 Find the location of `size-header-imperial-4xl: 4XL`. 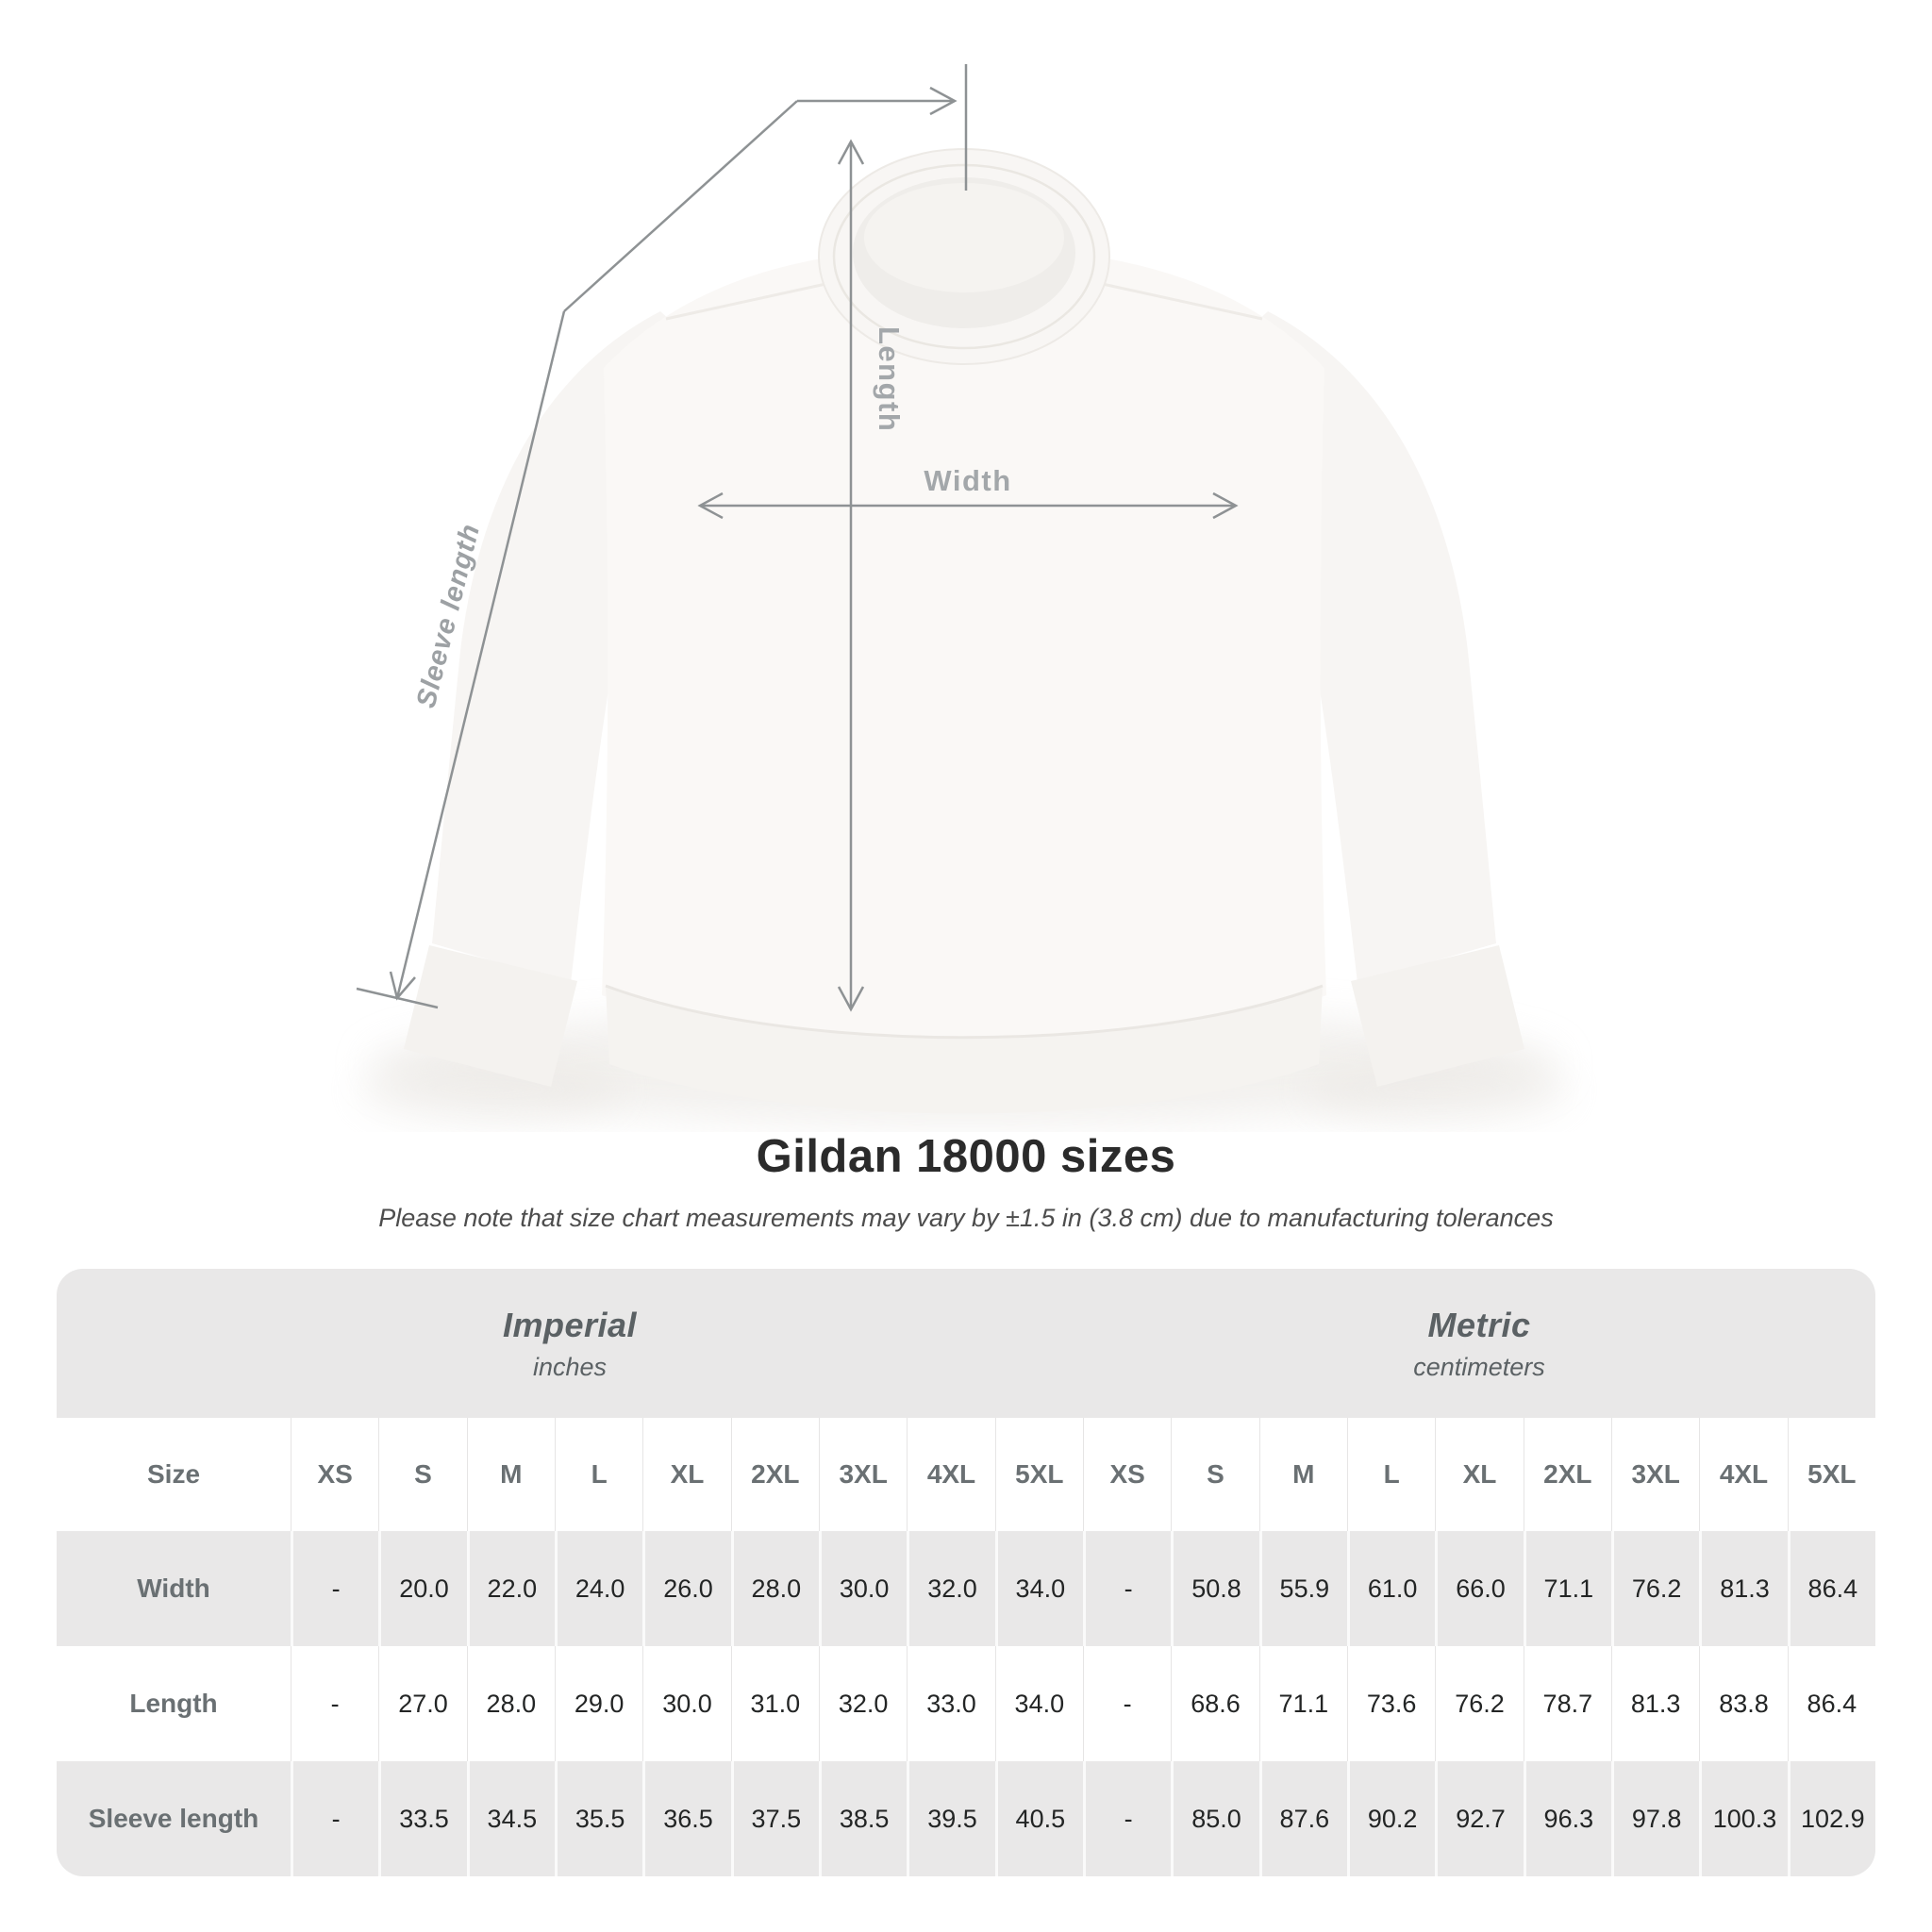

size-header-imperial-4xl: 4XL is located at coordinates (951, 1474).